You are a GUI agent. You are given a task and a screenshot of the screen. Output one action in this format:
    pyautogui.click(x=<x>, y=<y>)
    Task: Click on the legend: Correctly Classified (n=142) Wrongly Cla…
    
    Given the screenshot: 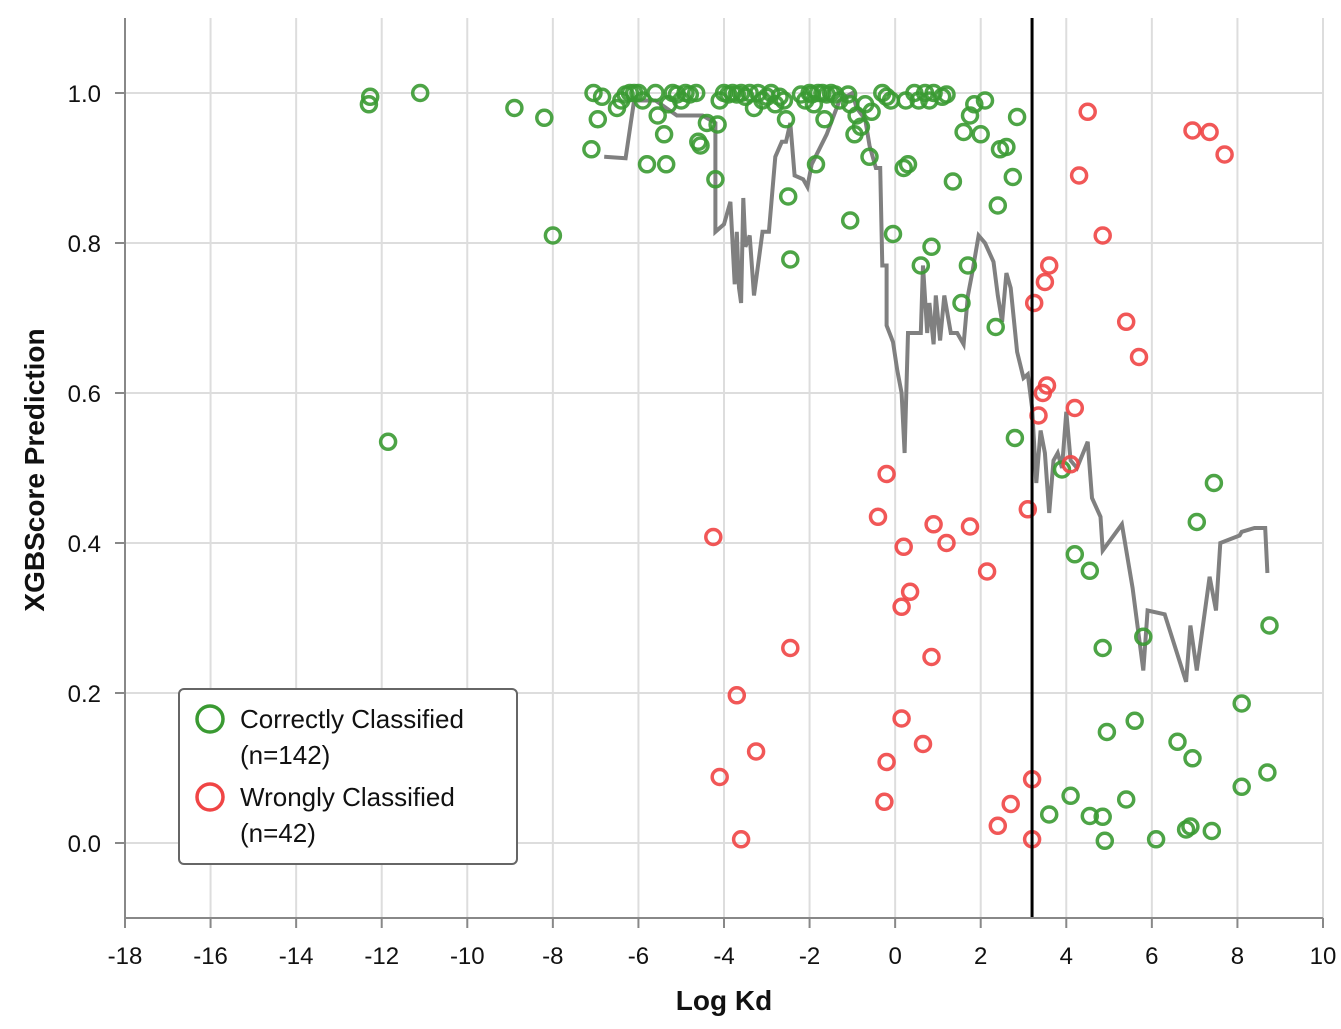 What is the action you would take?
    pyautogui.click(x=348, y=776)
    